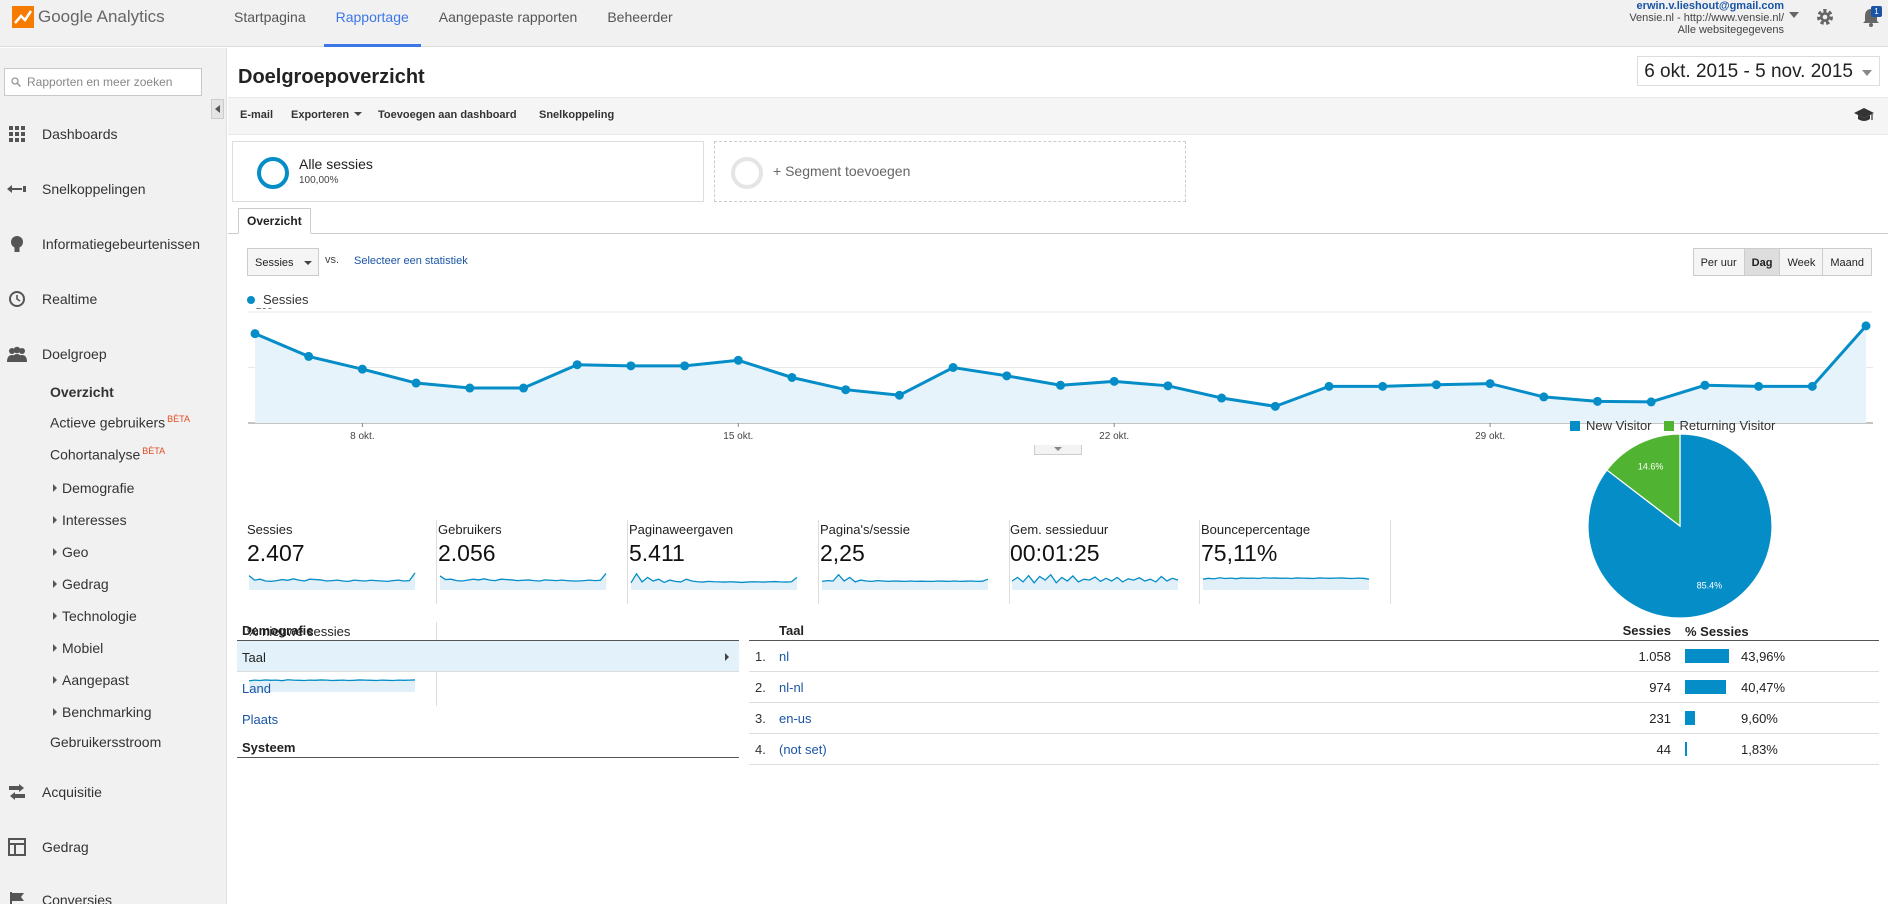 This screenshot has height=904, width=1888. I want to click on sidebar-item-mobile: Mobiel, so click(78, 648).